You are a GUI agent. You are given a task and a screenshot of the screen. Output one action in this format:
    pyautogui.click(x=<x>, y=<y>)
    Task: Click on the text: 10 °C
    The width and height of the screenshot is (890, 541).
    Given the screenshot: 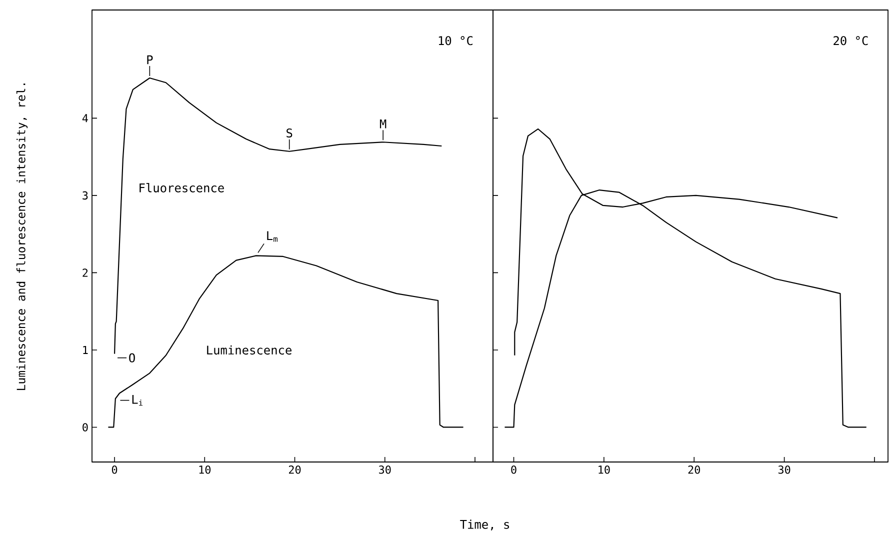 What is the action you would take?
    pyautogui.click(x=455, y=41)
    